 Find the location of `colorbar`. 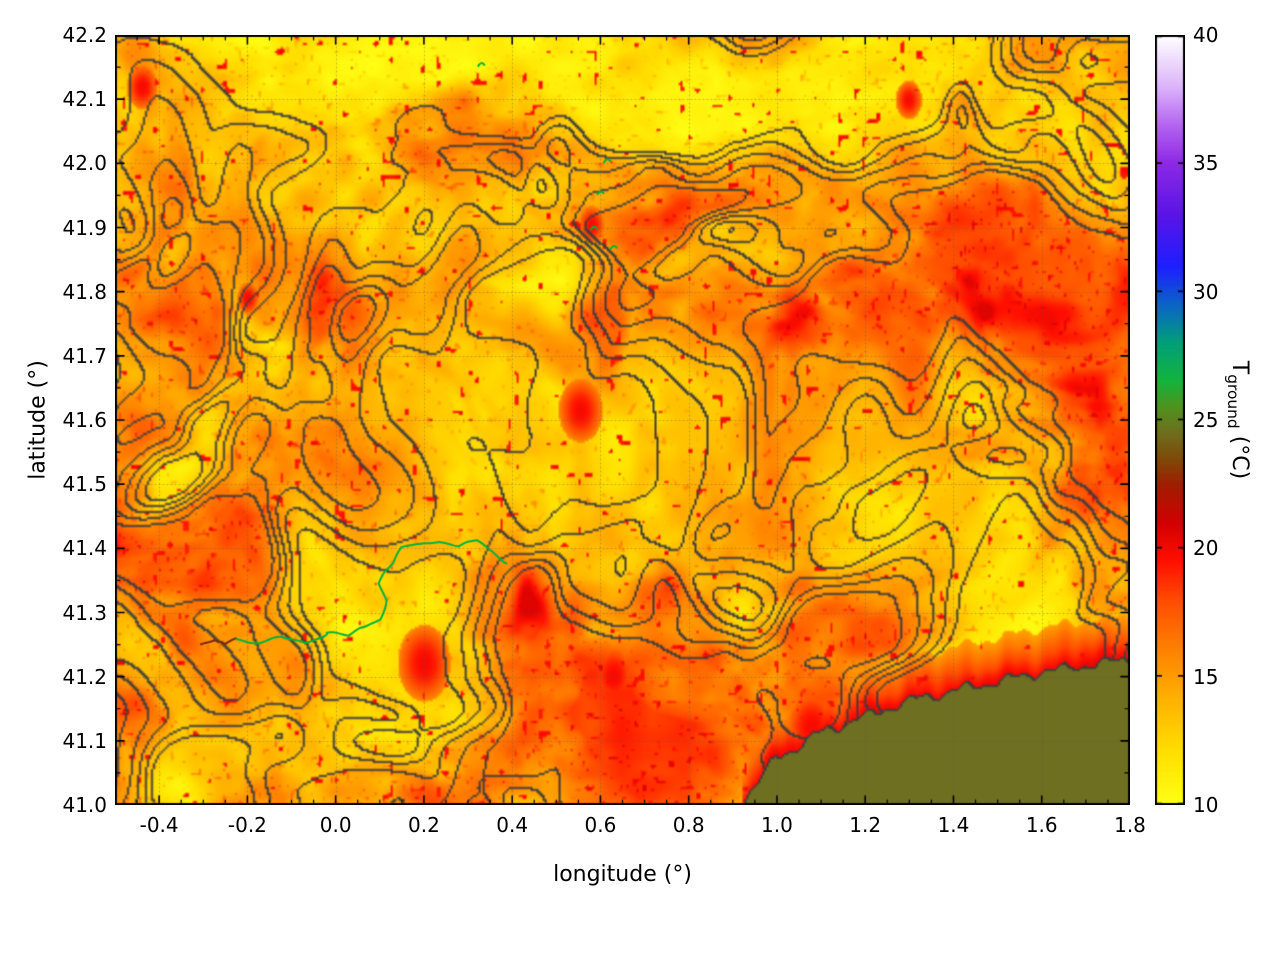

colorbar is located at coordinates (1170, 420).